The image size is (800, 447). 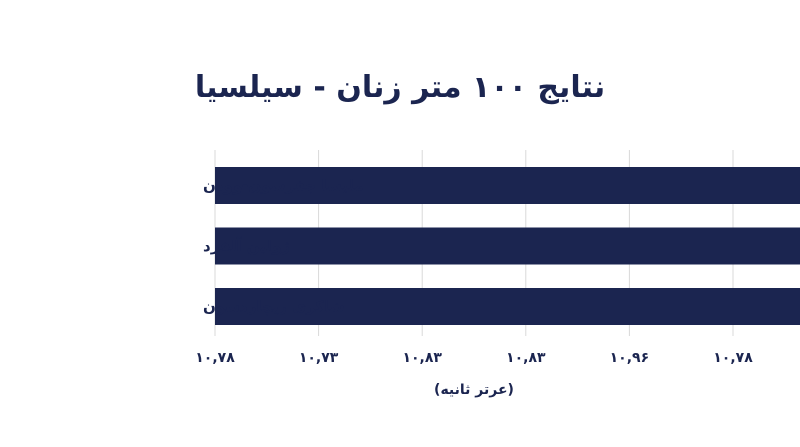 What do you see at coordinates (246, 246) in the screenshot?
I see `category-label: ژولین آلفرد` at bounding box center [246, 246].